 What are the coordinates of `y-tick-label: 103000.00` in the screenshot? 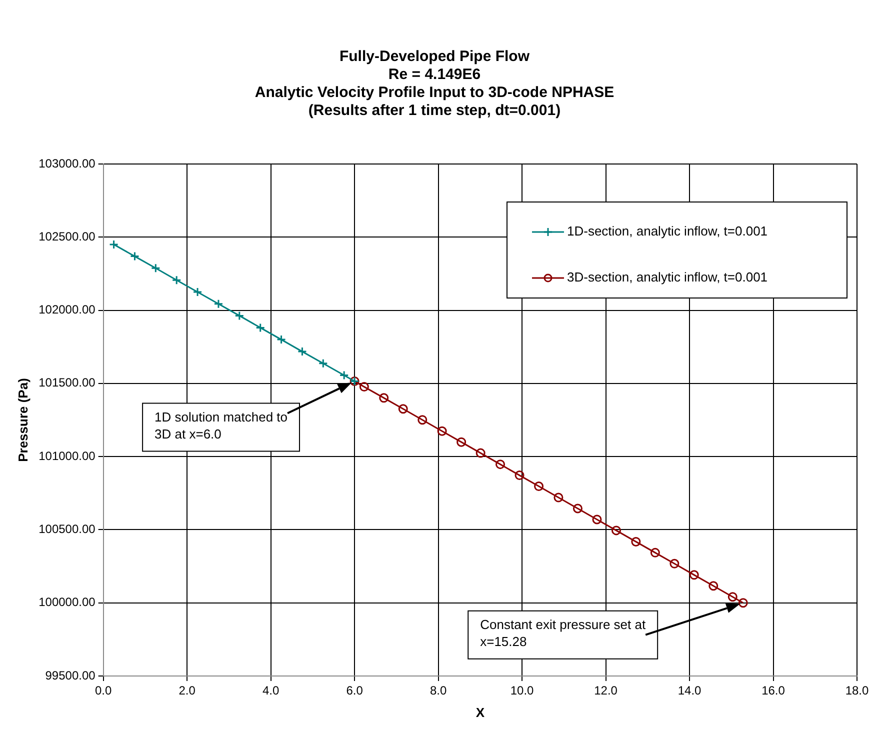 It's located at (67, 163).